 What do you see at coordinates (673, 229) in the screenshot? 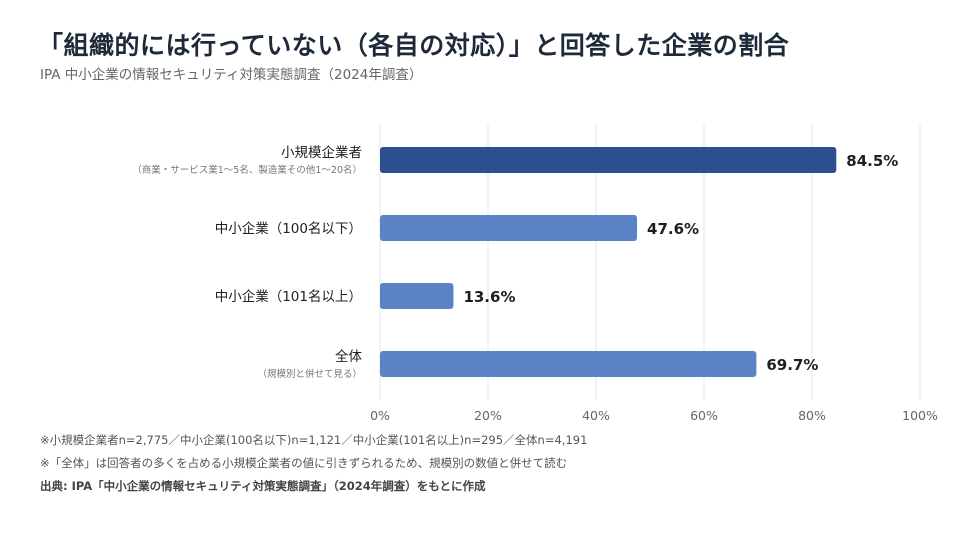
I see `bar-value-label: 47.6%` at bounding box center [673, 229].